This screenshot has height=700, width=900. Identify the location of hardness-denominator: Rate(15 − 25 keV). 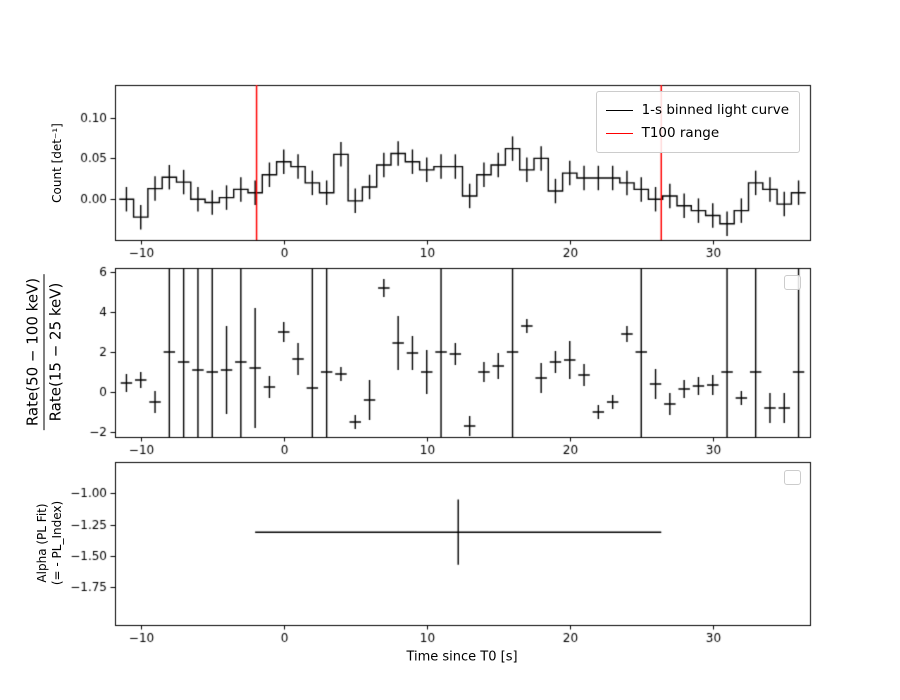
(55, 352).